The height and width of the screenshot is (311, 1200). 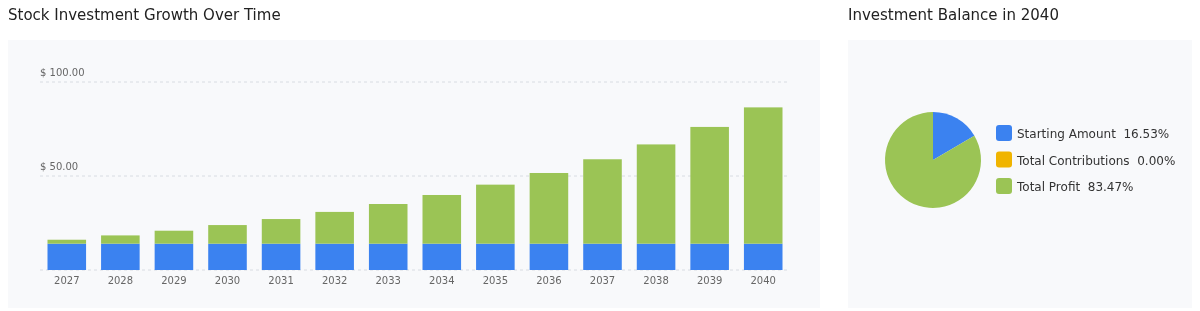 What do you see at coordinates (59, 166) in the screenshot?
I see `y-tick-label: $ 50.00` at bounding box center [59, 166].